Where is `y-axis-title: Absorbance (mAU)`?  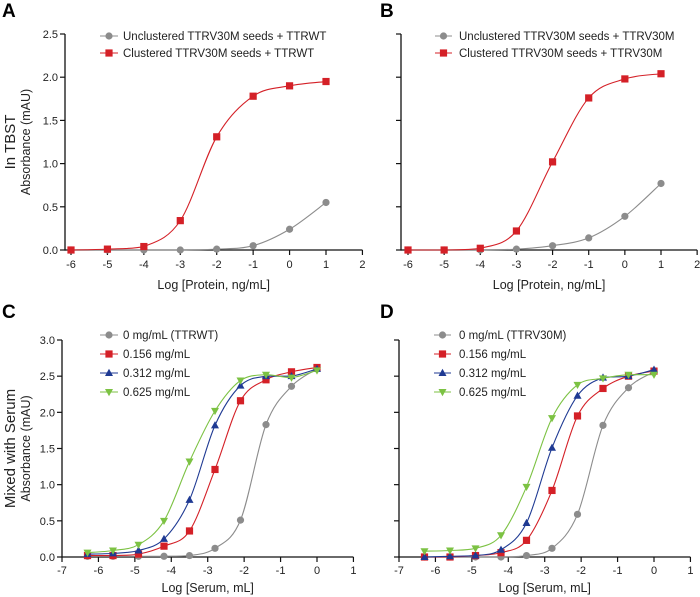
y-axis-title: Absorbance (mAU) is located at coordinates (26, 142).